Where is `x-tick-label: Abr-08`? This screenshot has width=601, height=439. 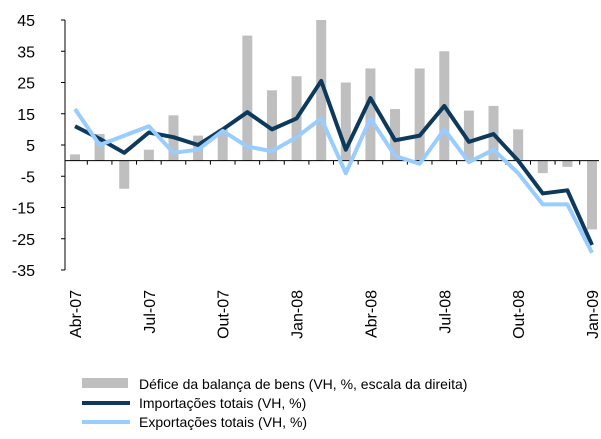
x-tick-label: Abr-08 is located at coordinates (371, 314).